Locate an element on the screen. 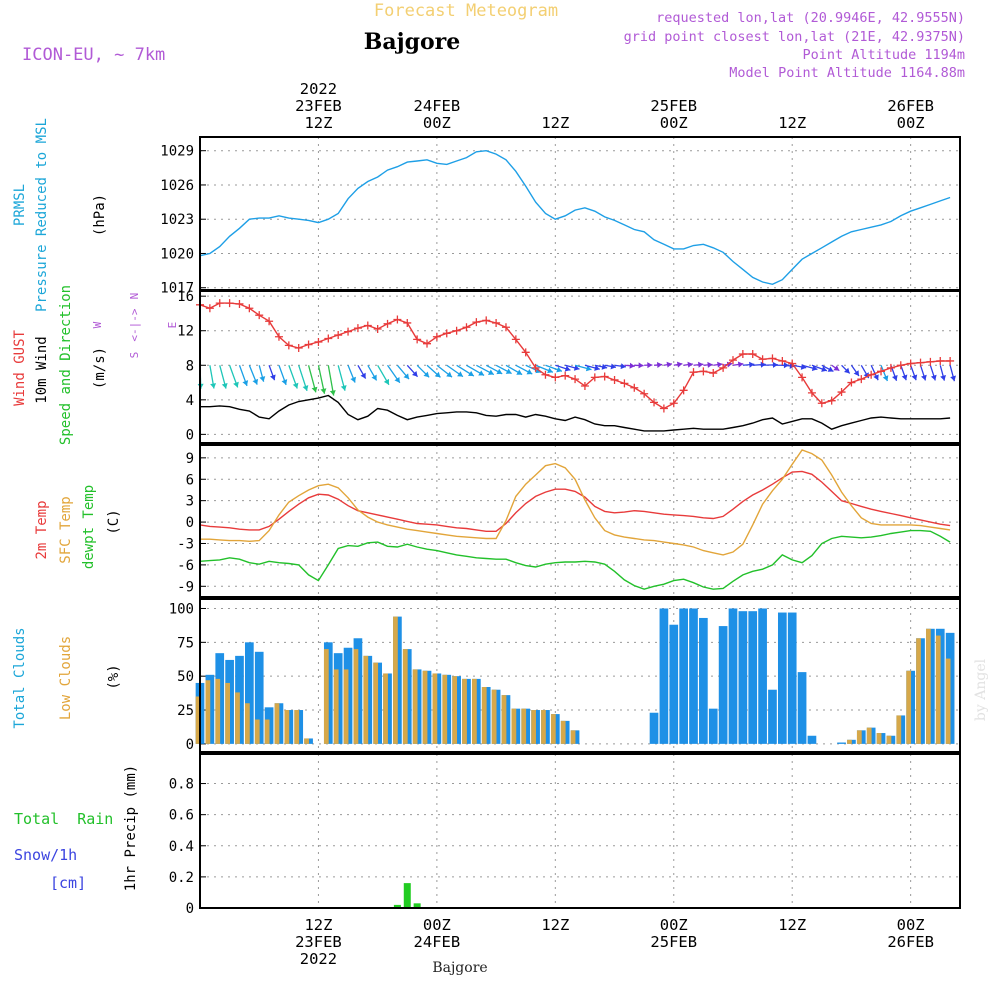 The width and height of the screenshot is (1000, 1000). y-tick-label: 0 is located at coordinates (190, 435).